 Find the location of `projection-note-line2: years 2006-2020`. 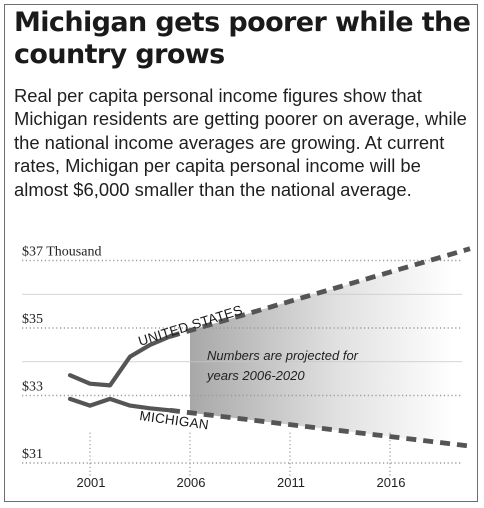

projection-note-line2: years 2006-2020 is located at coordinates (255, 375).